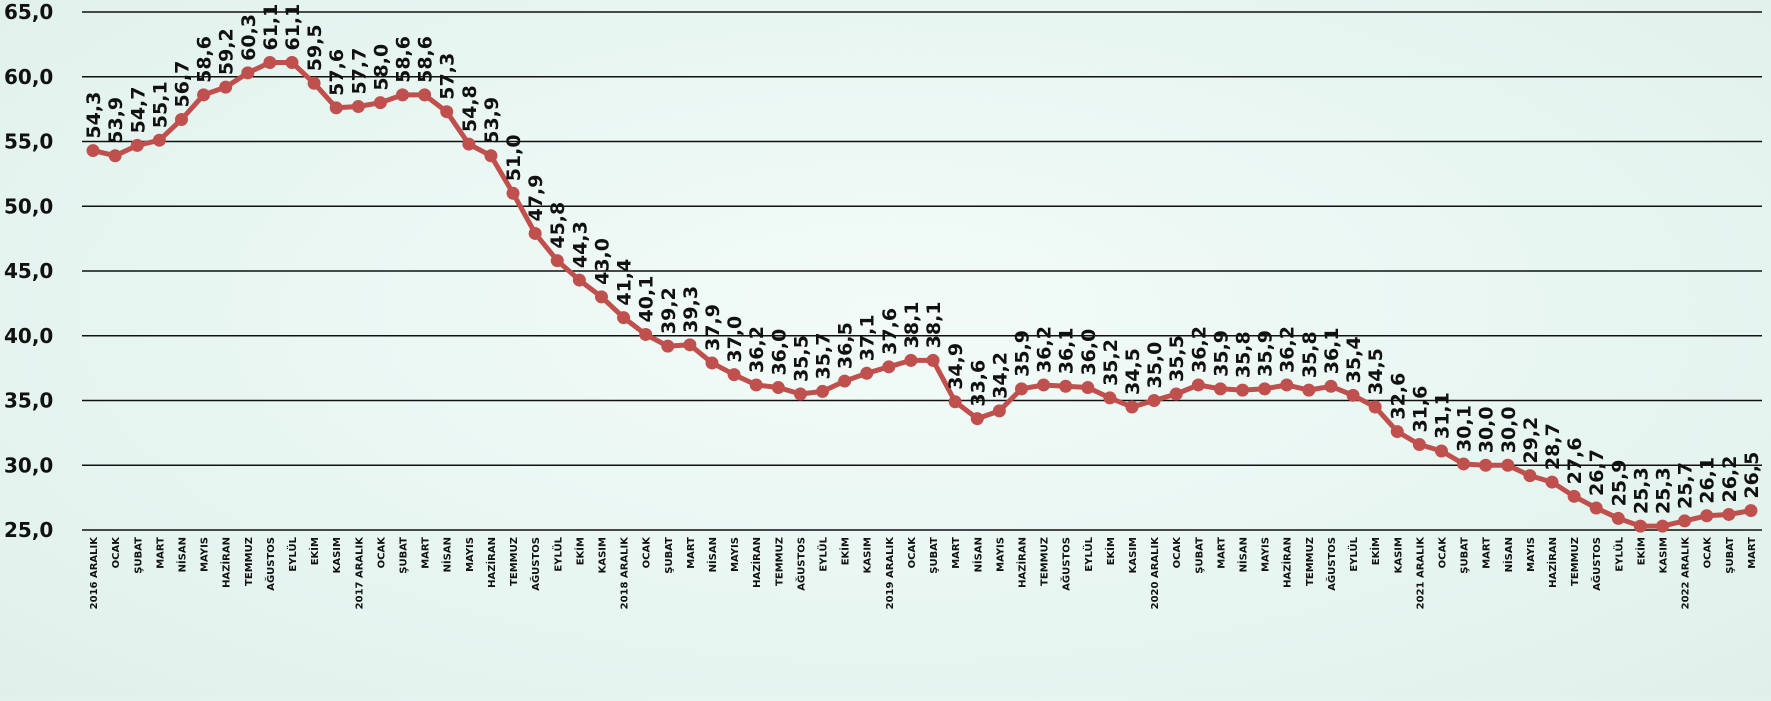  I want to click on data-label: 56,7, so click(182, 84).